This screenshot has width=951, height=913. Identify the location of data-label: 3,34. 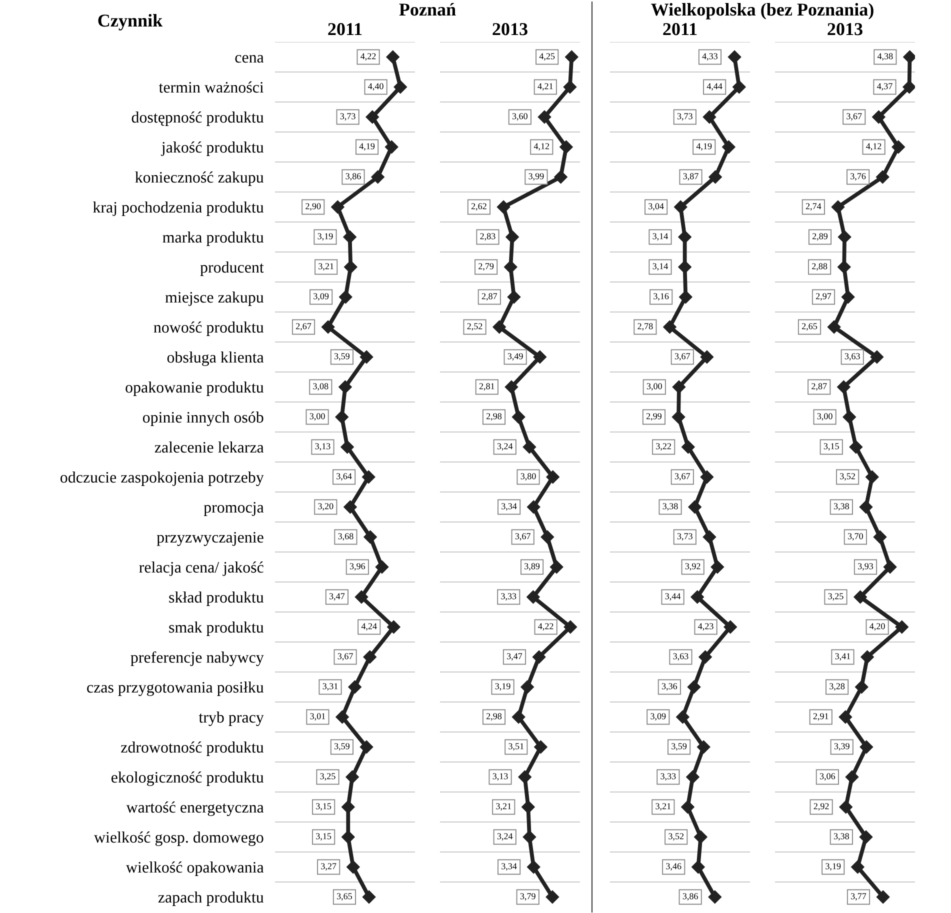
(509, 867).